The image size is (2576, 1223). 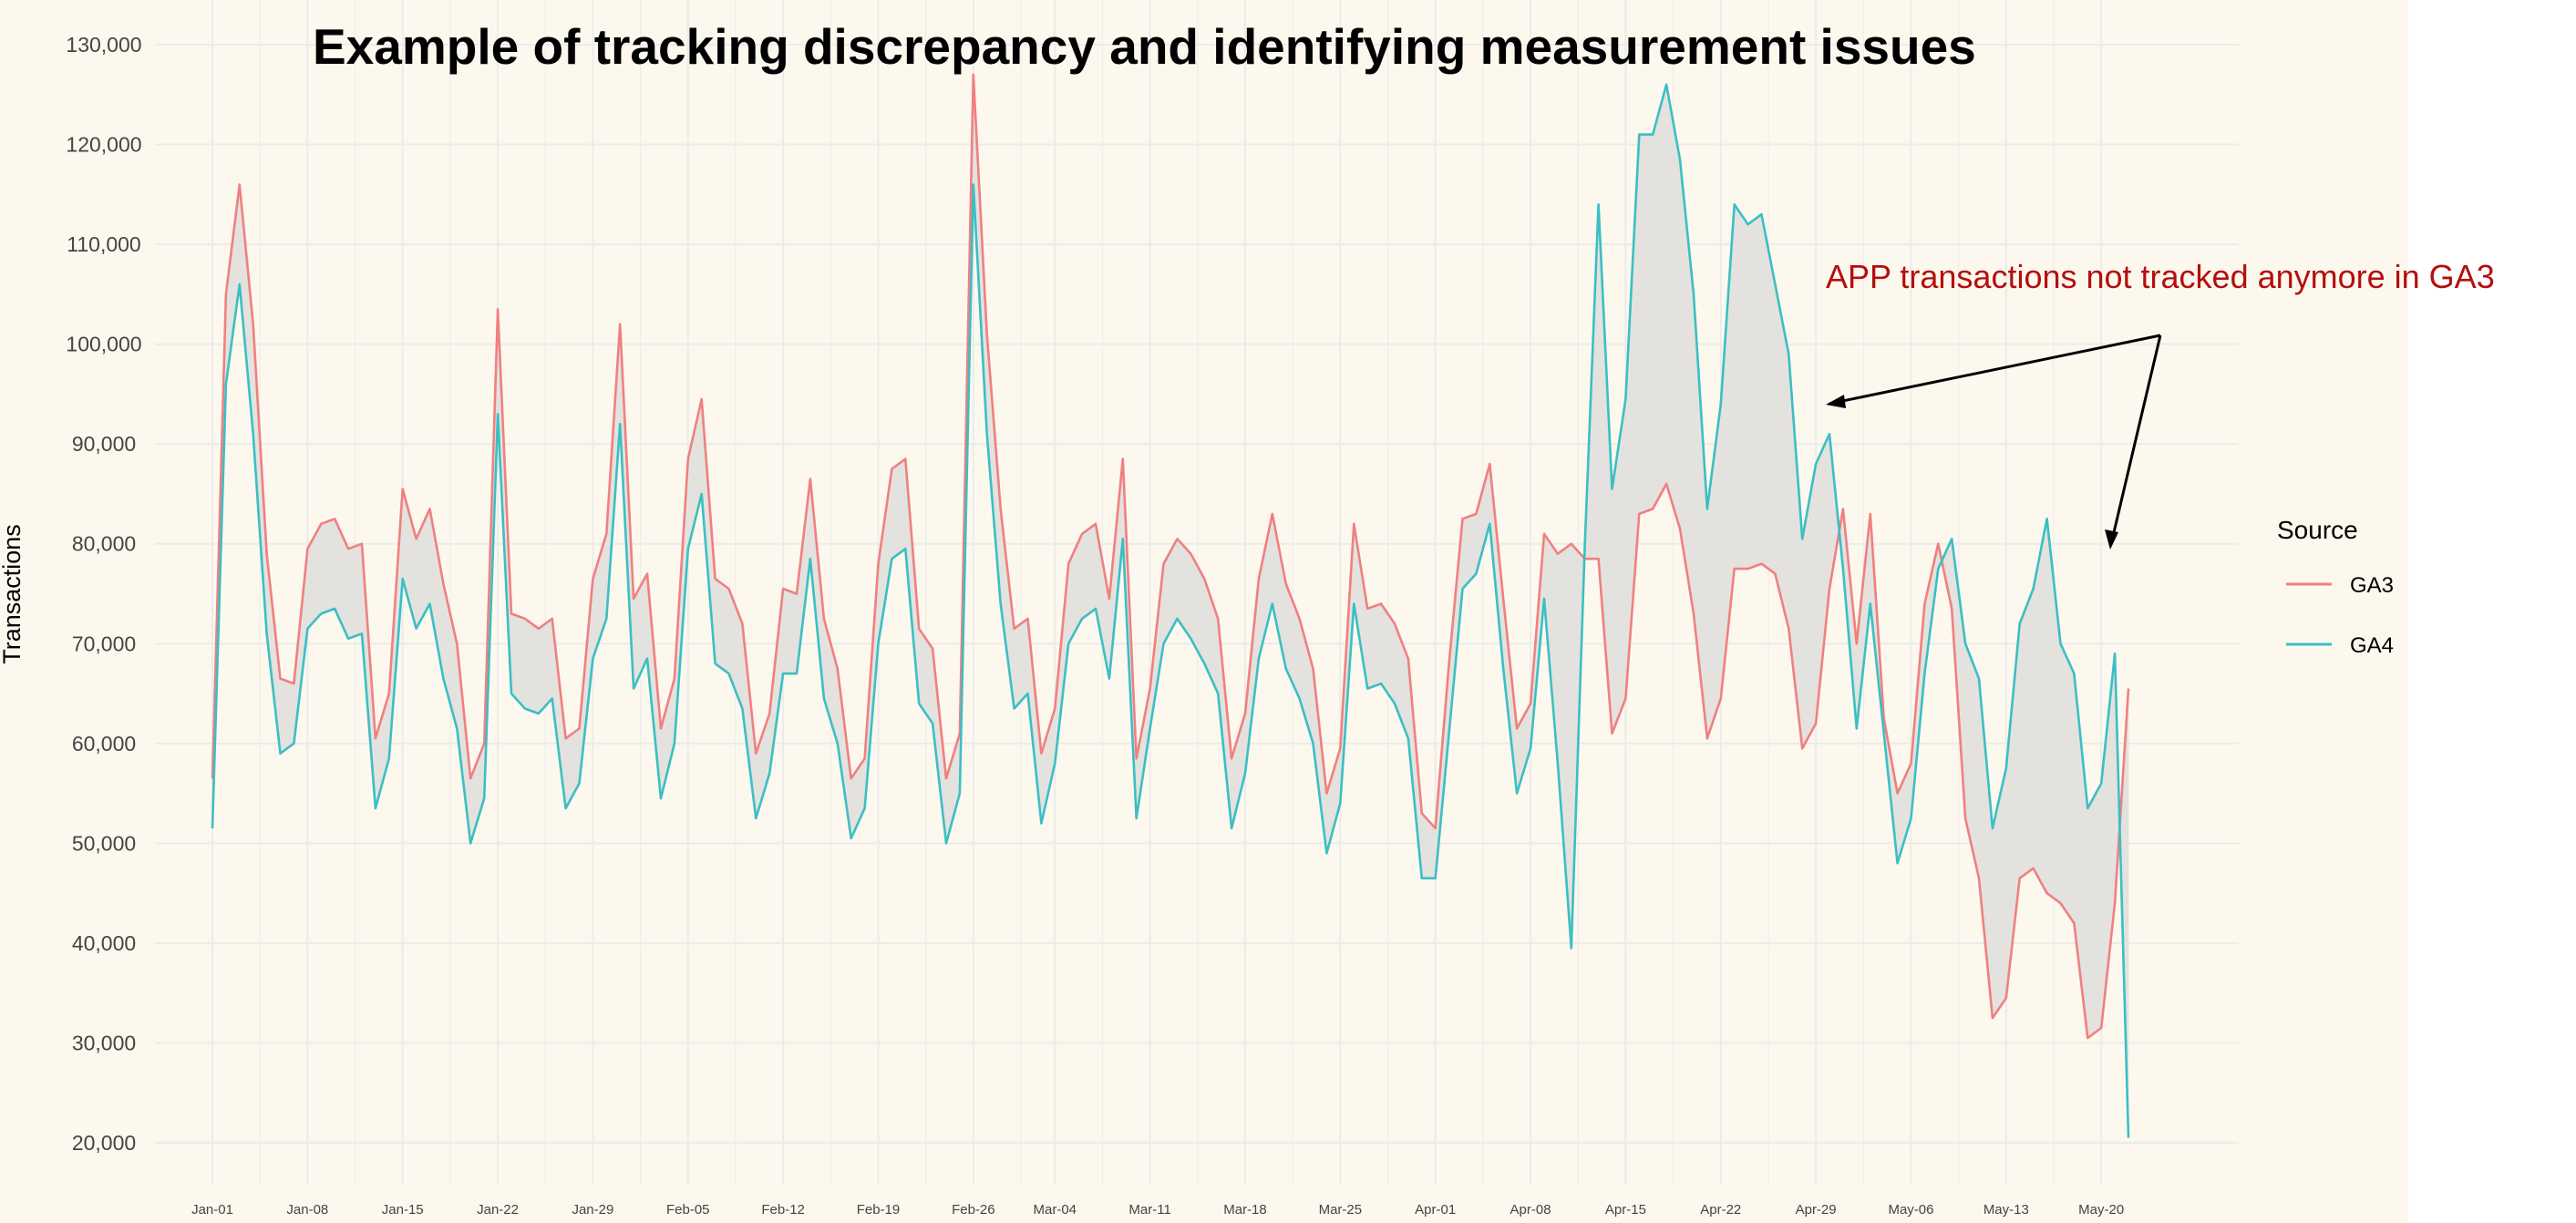 I want to click on x-tick-label: Jan-22, so click(x=498, y=1210).